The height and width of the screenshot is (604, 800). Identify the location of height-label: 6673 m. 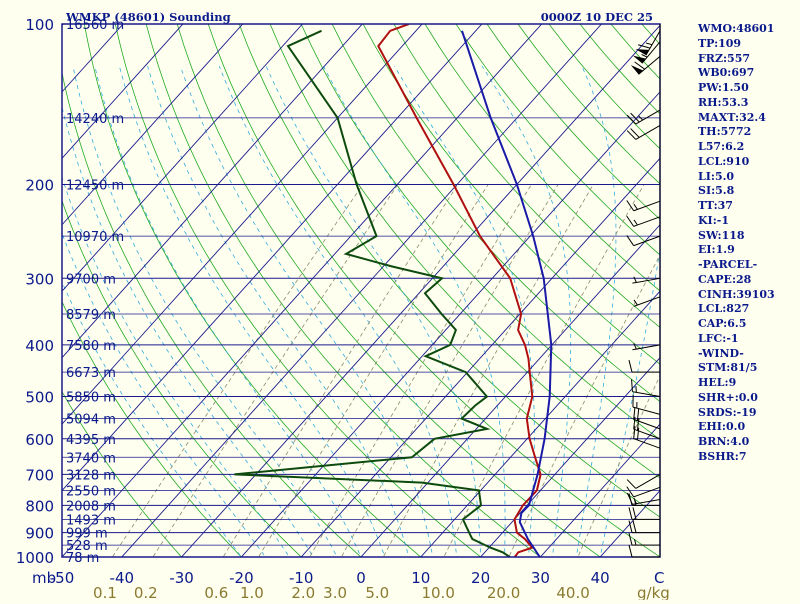
(91, 373).